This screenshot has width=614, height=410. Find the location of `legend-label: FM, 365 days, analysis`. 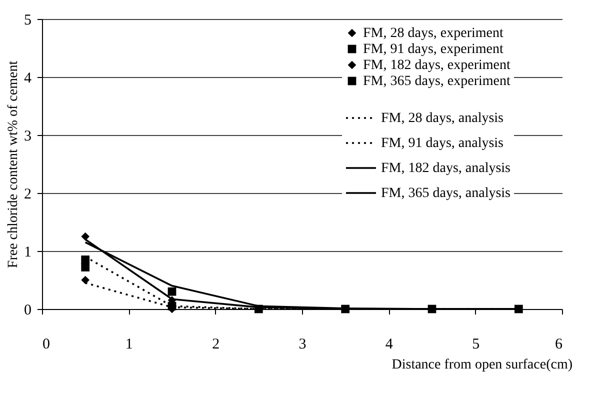

legend-label: FM, 365 days, analysis is located at coordinates (445, 193).